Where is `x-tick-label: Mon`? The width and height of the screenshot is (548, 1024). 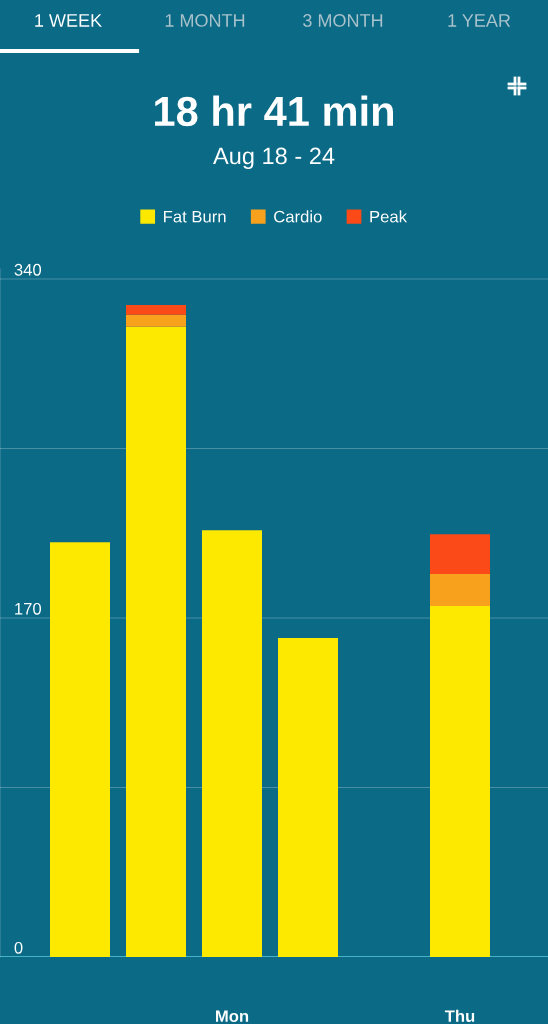 x-tick-label: Mon is located at coordinates (232, 1016).